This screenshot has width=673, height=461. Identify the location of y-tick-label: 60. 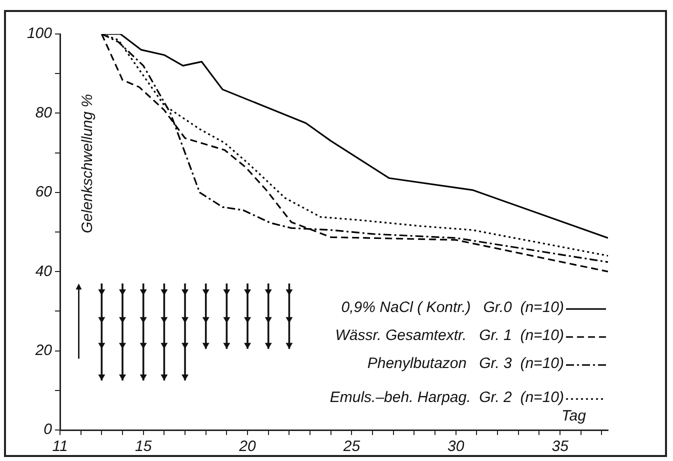
(44, 192).